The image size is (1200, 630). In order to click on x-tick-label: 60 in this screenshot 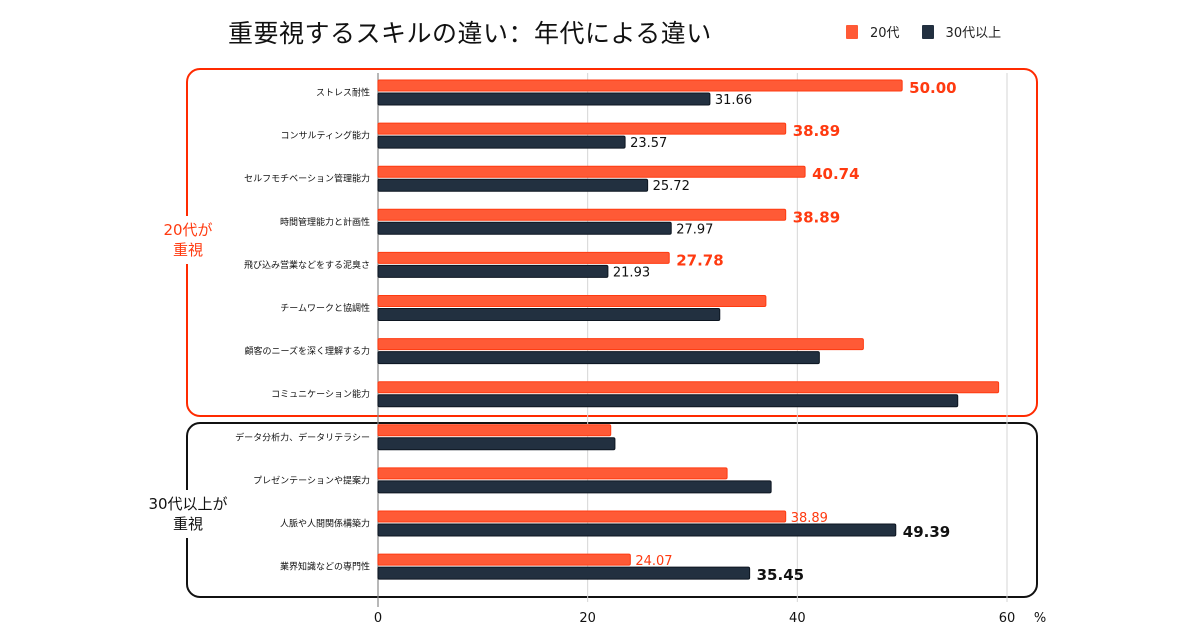, I will do `click(1007, 618)`.